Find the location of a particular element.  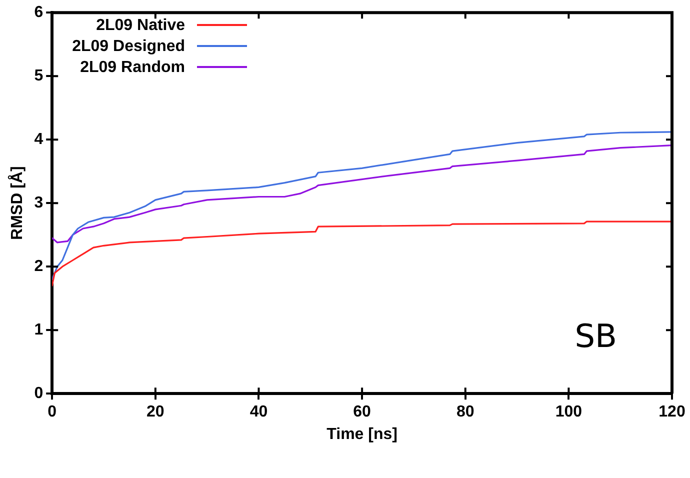

x-tick-label: 40 is located at coordinates (259, 412).